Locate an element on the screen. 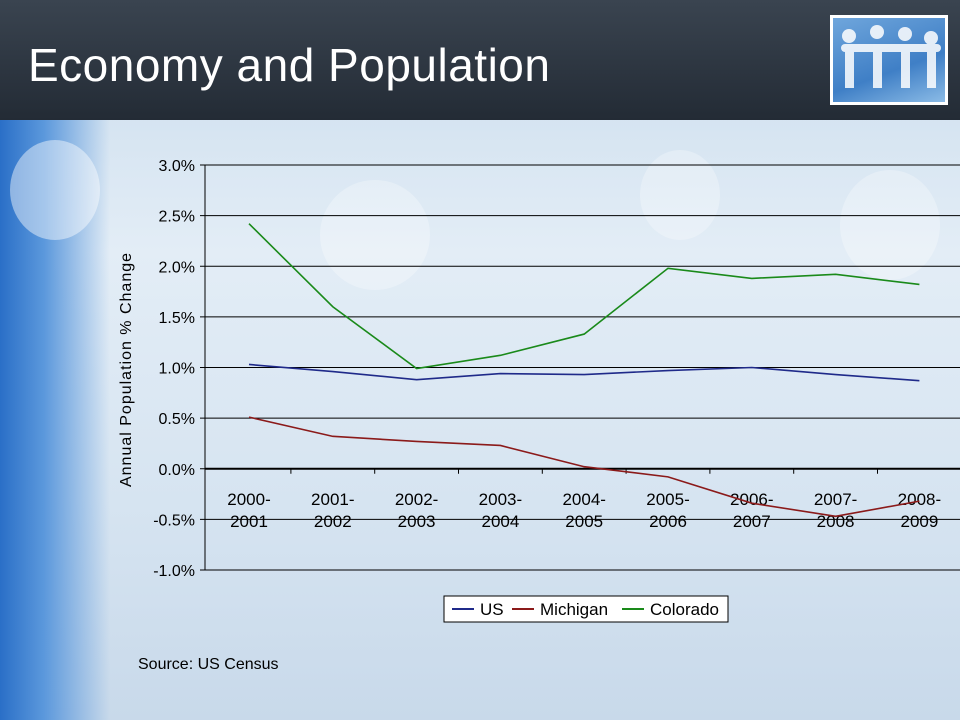 The image size is (960, 720). legend-label-colorado: Colorado is located at coordinates (684, 609).